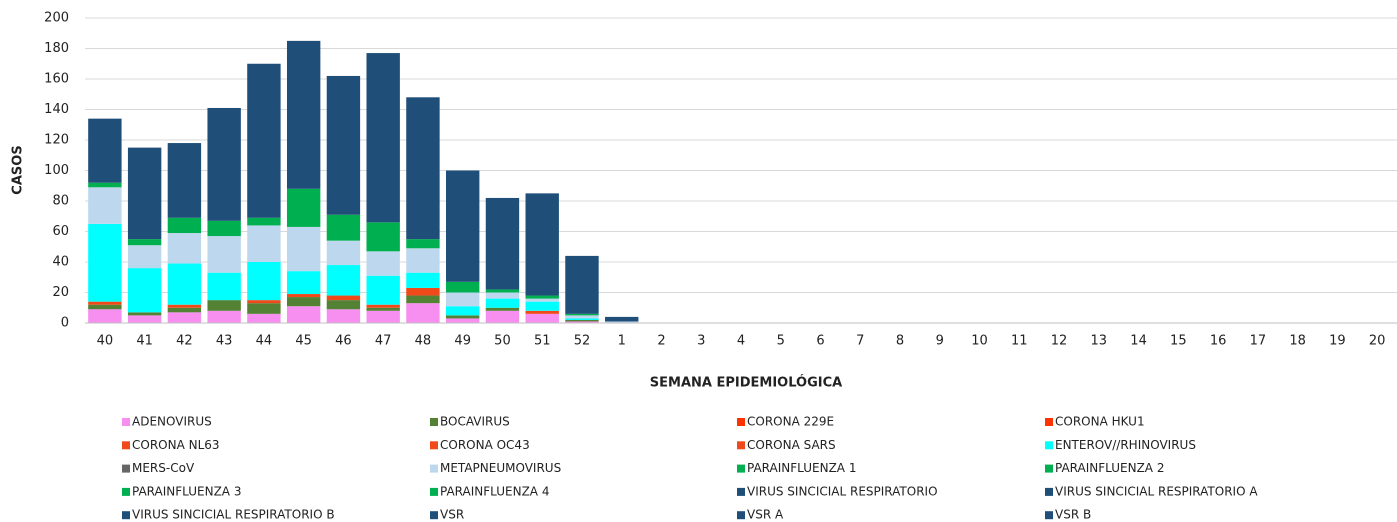 The image size is (1397, 522). What do you see at coordinates (172, 422) in the screenshot?
I see `legend-label: ADENOVIRUS` at bounding box center [172, 422].